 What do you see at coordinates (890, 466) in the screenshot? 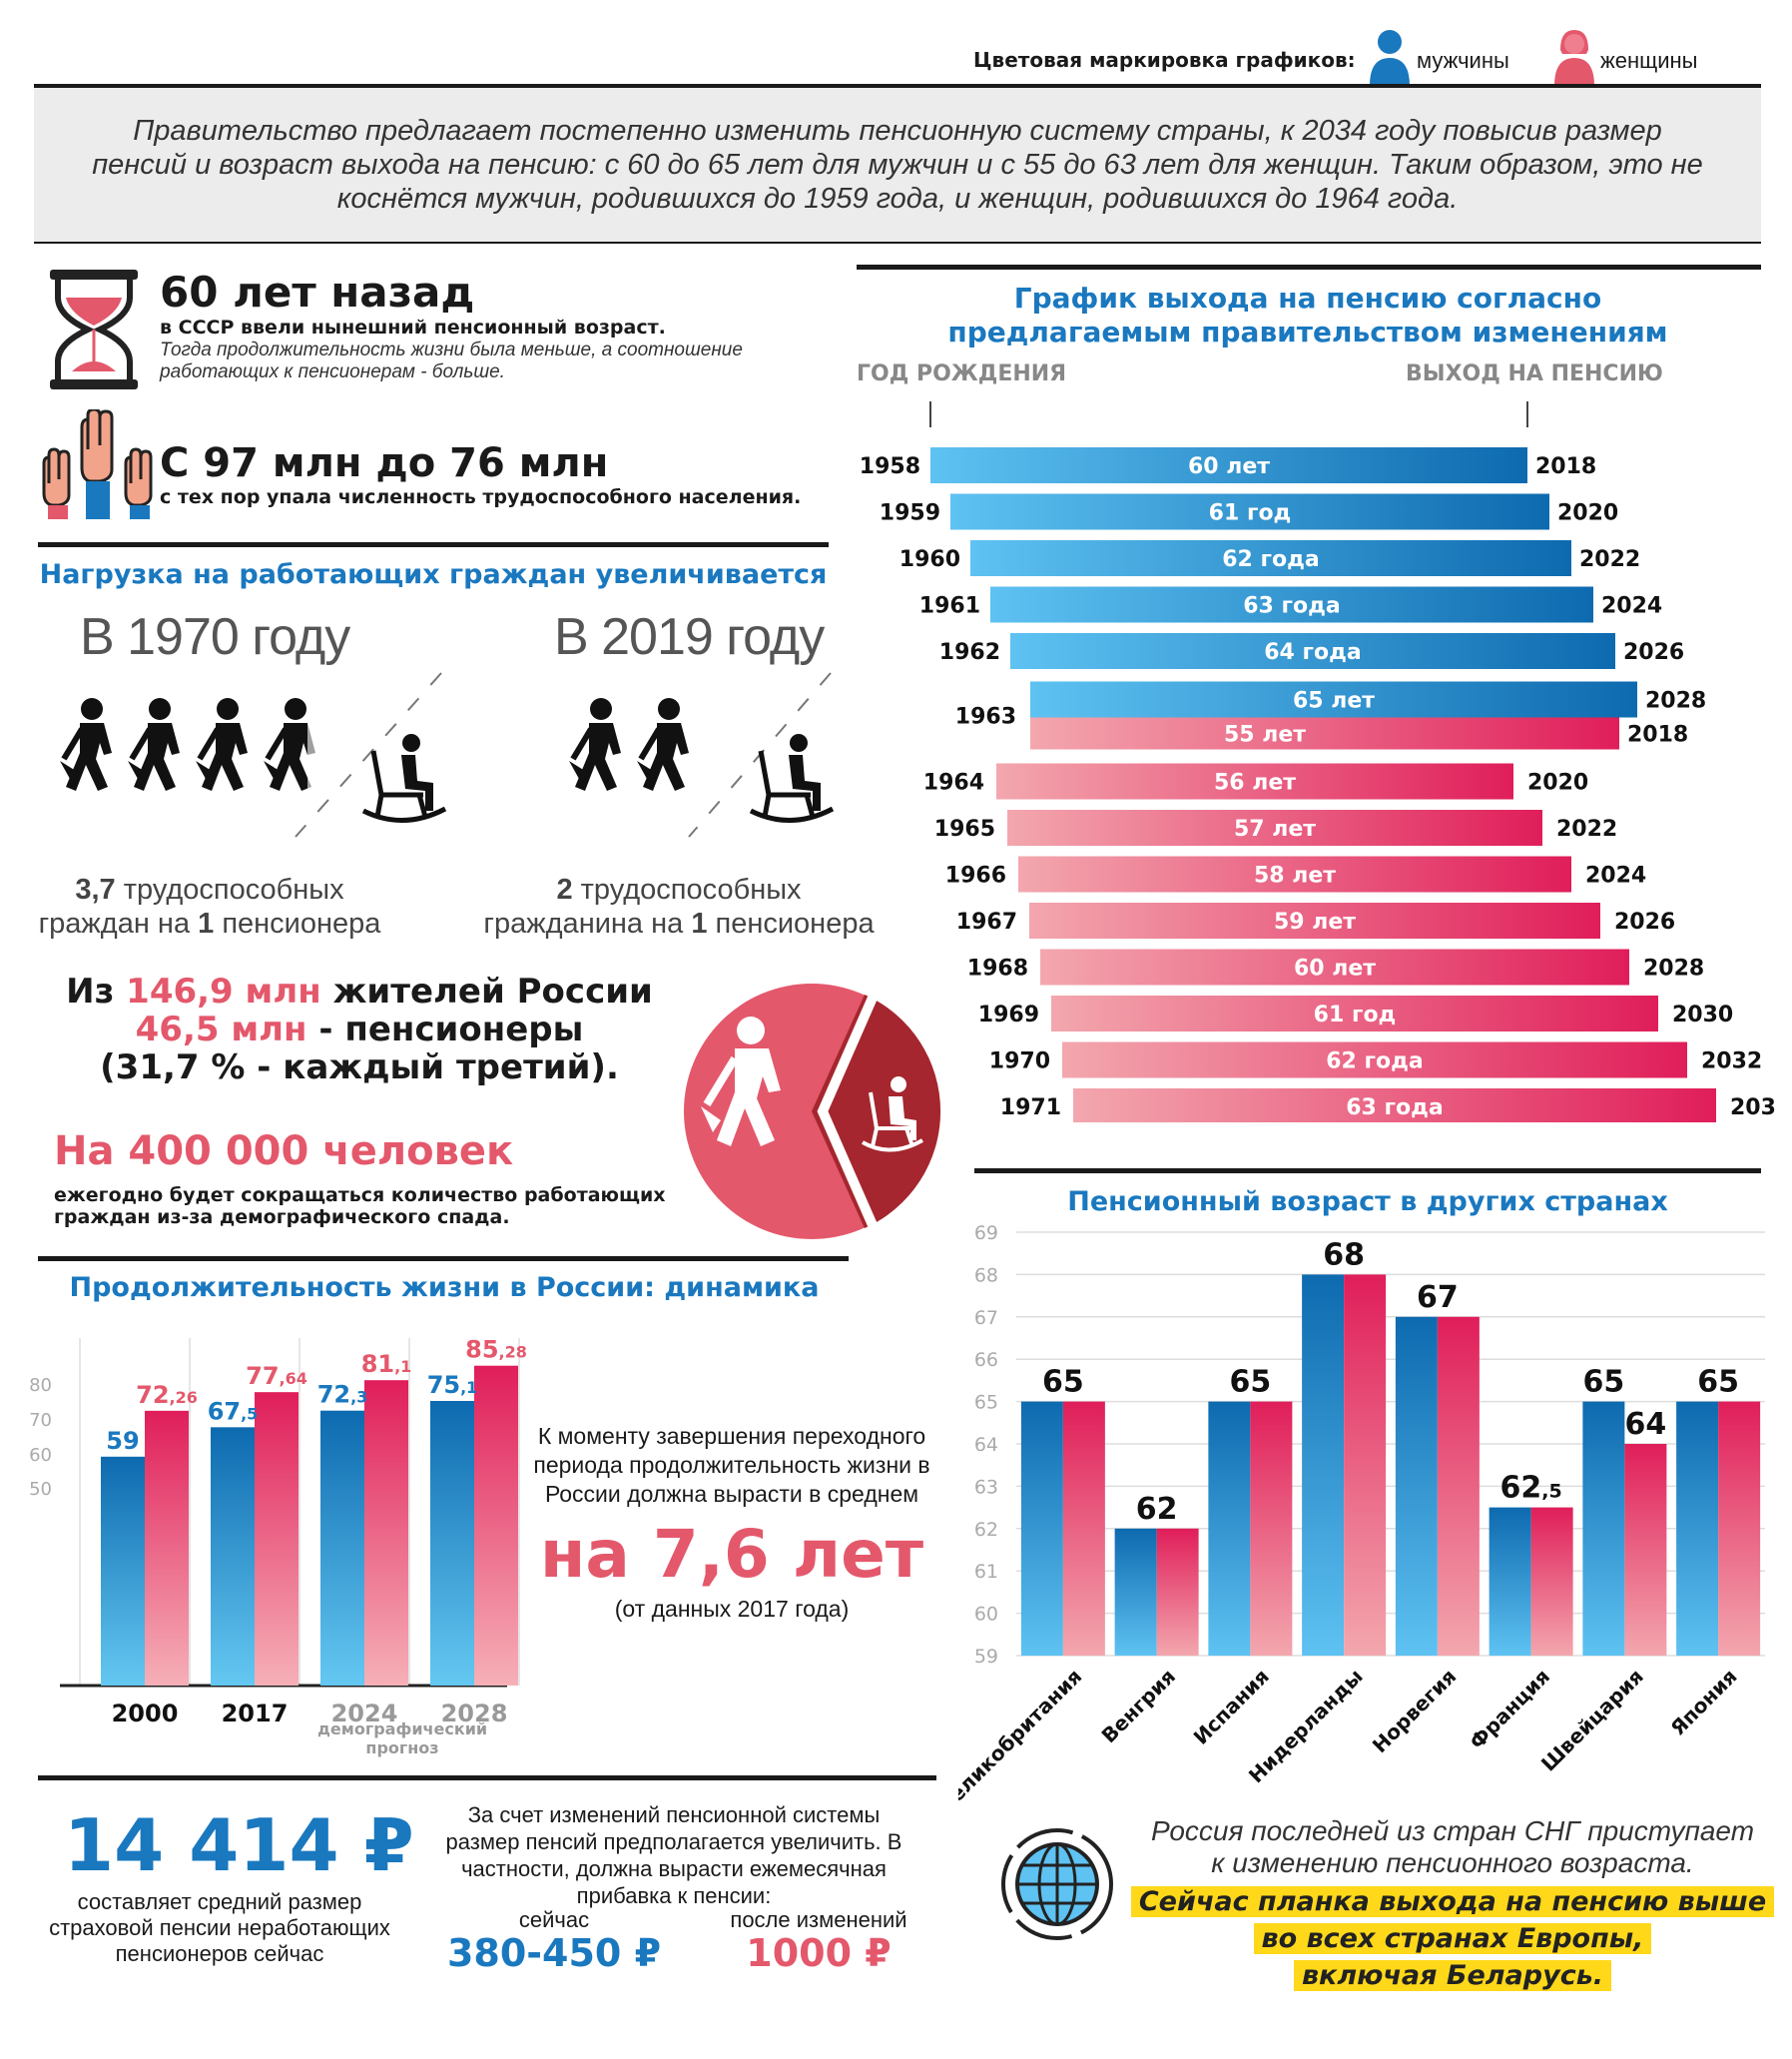
I see `schedule-birth-year: 1958` at bounding box center [890, 466].